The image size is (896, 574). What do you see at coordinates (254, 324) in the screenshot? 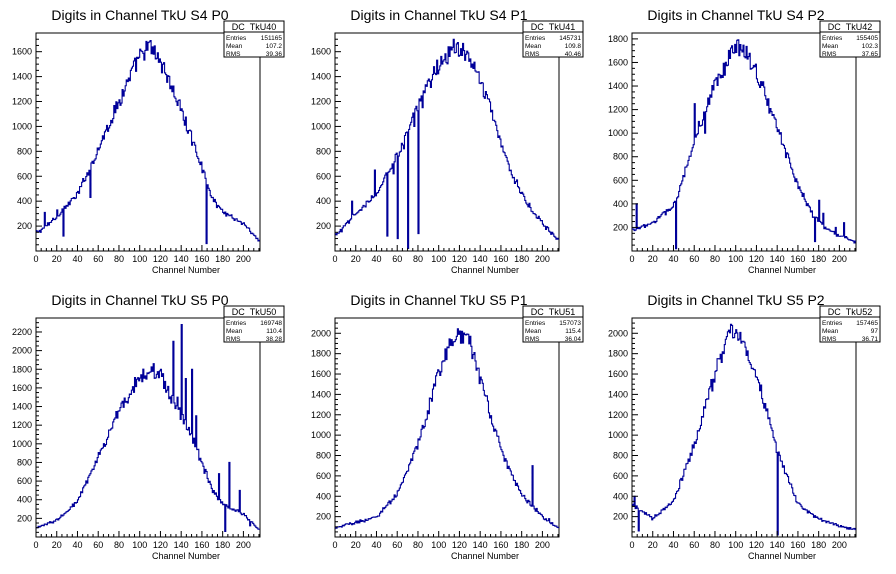
I see `stats-box: DC_TkU50 Entries 169748 Mean 110.4 RMS 38.28` at bounding box center [254, 324].